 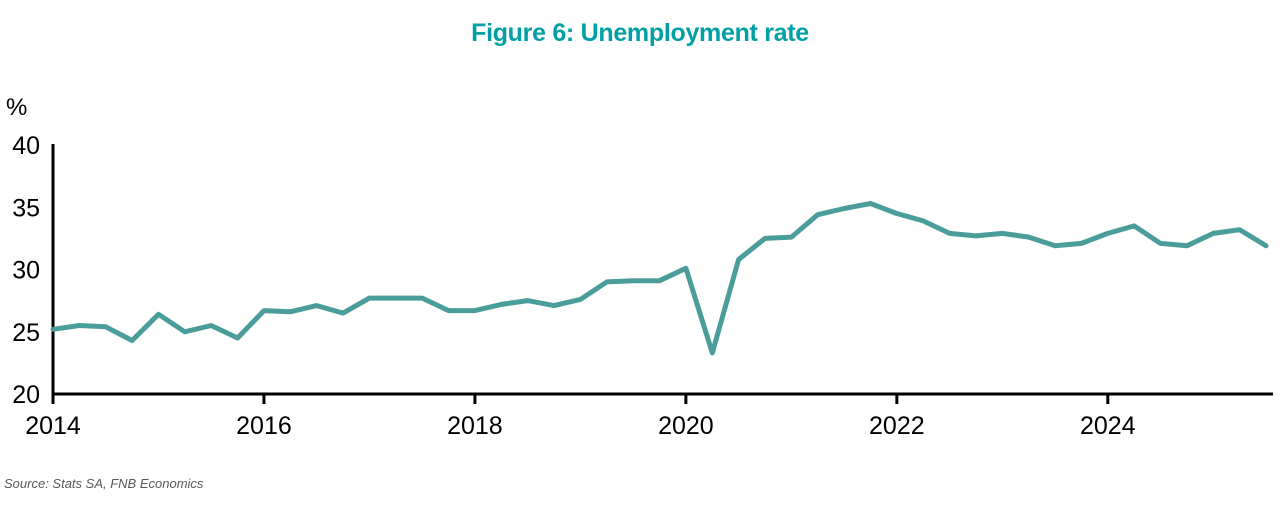 I want to click on x-tick-label-2024: 2024, so click(x=1108, y=426).